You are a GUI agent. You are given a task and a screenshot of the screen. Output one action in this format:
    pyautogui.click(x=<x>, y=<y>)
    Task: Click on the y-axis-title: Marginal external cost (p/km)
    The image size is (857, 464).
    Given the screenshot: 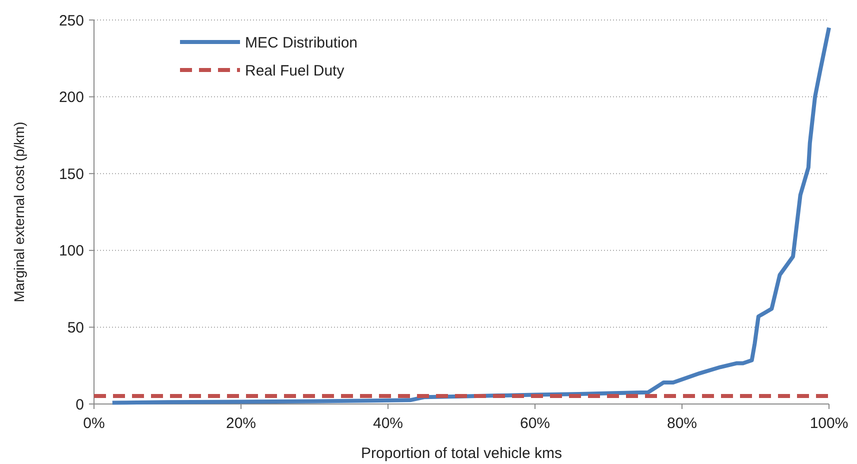 What is the action you would take?
    pyautogui.click(x=19, y=212)
    